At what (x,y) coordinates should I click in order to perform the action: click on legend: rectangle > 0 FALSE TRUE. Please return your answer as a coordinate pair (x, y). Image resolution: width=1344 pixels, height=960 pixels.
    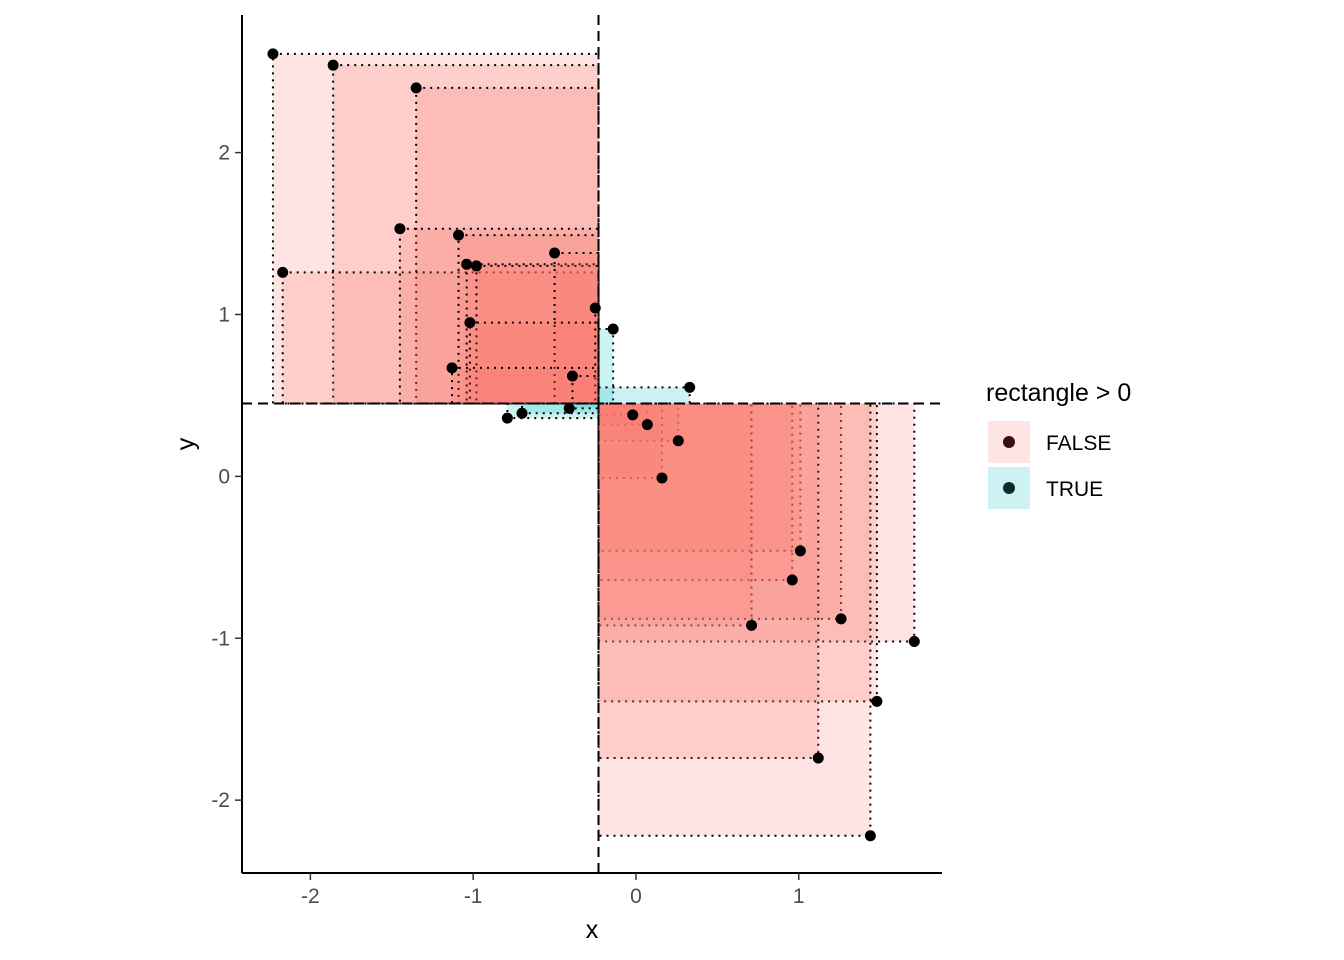
    Looking at the image, I should click on (1058, 444).